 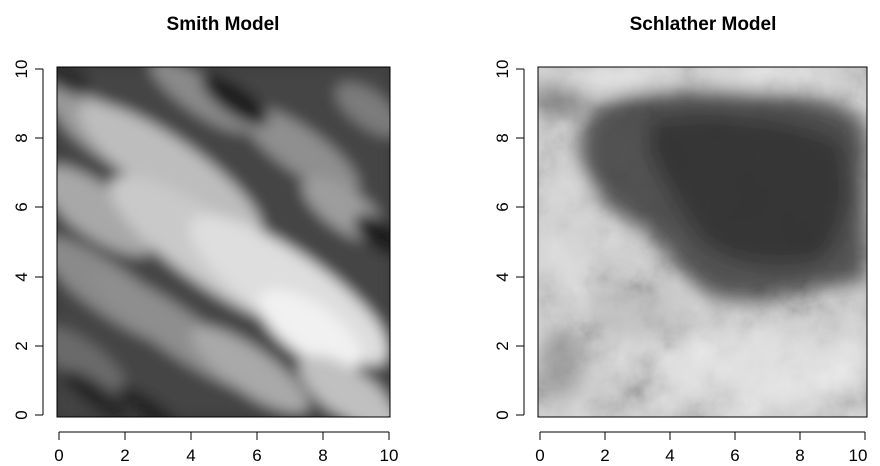 I want to click on schlather-y-tick-label: 10, so click(x=502, y=69).